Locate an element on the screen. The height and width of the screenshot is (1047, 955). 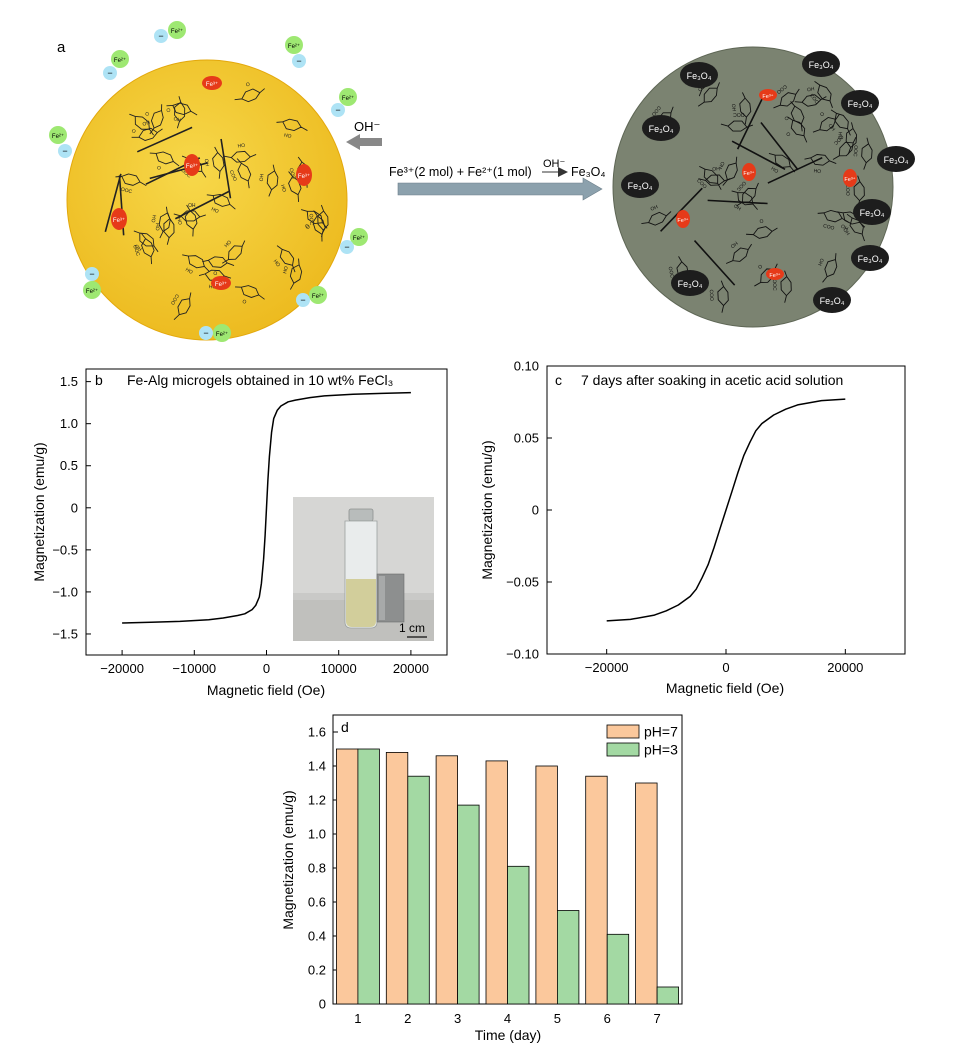
panel-d-ytick-label: 1.0 is located at coordinates (317, 834).